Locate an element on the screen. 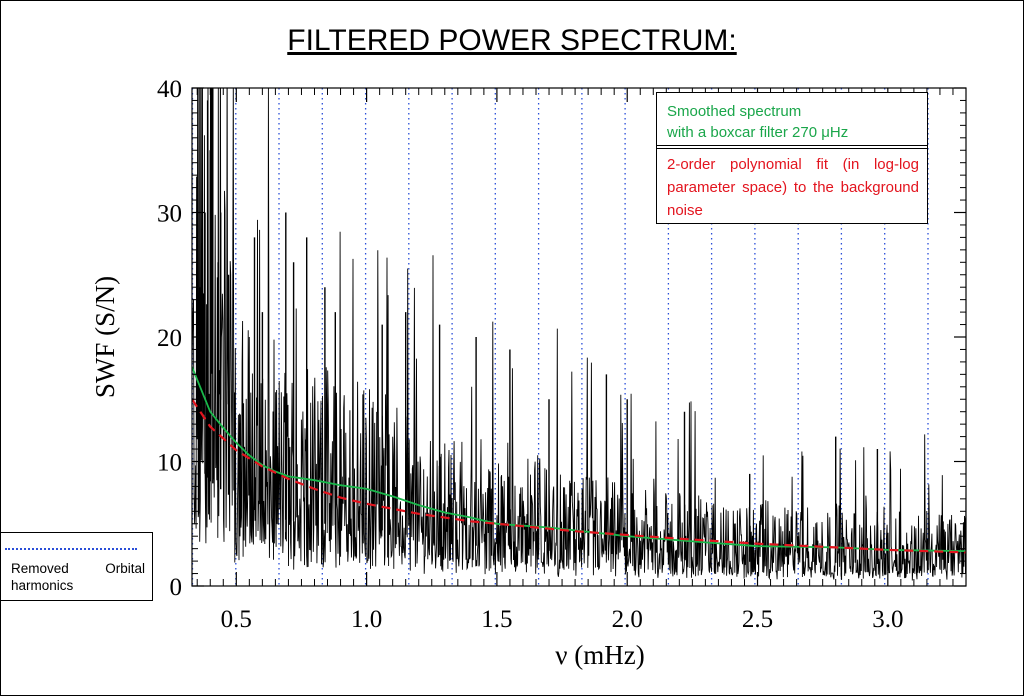 This screenshot has height=696, width=1024. x-tick-label: 2.5 is located at coordinates (757, 619).